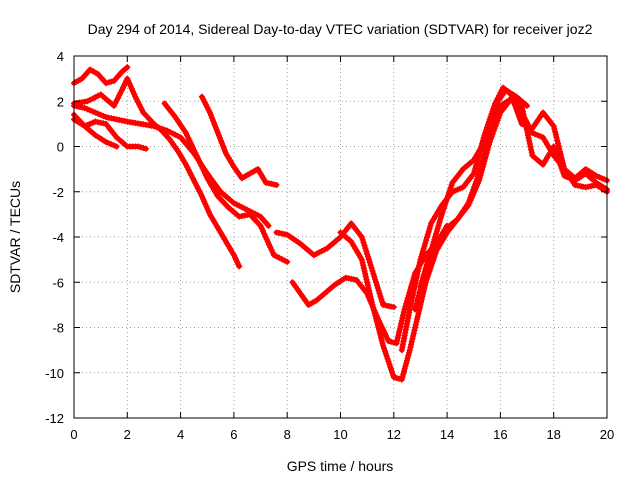  Describe the element at coordinates (73, 434) in the screenshot. I see `x-tick-label: 0` at that location.